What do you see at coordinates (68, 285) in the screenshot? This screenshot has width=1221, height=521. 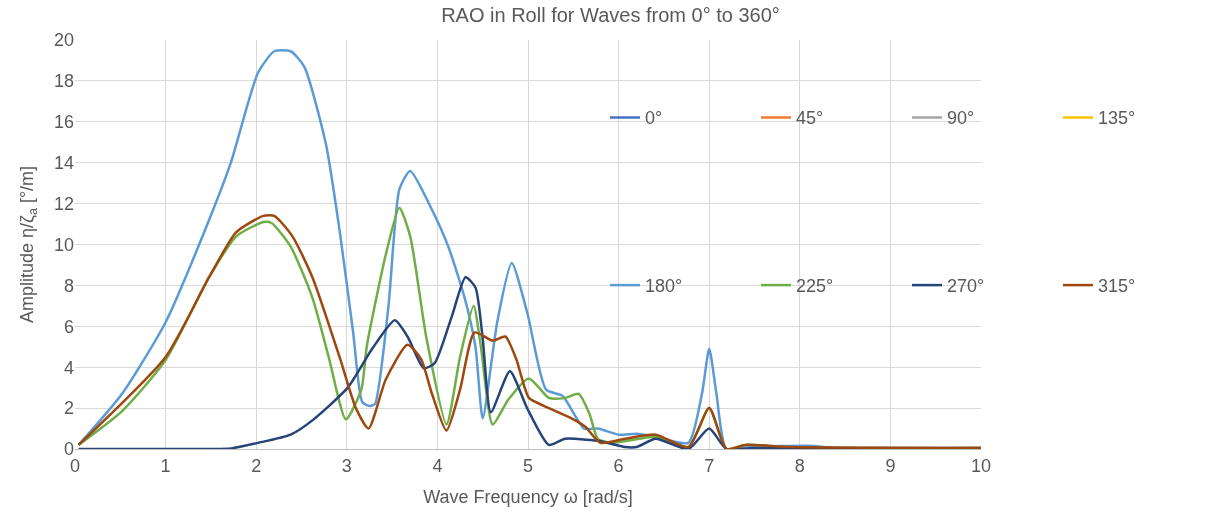 I see `y-tick-label: 8` at bounding box center [68, 285].